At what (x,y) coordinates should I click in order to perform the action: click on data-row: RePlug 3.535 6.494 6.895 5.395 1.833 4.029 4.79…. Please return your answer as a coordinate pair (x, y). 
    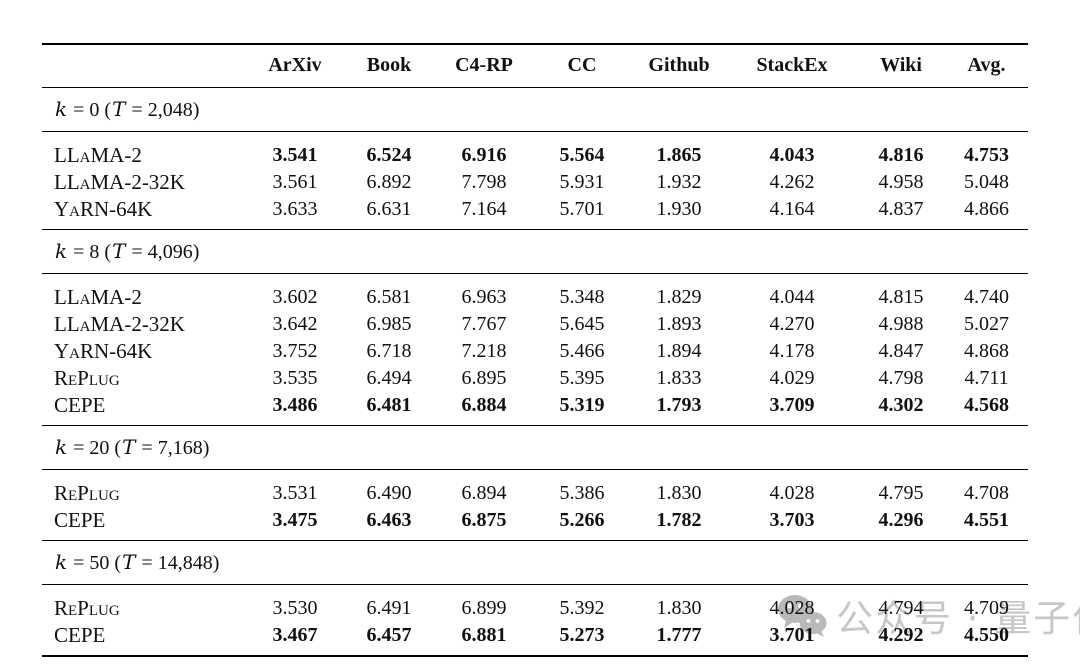
    Looking at the image, I should click on (535, 378).